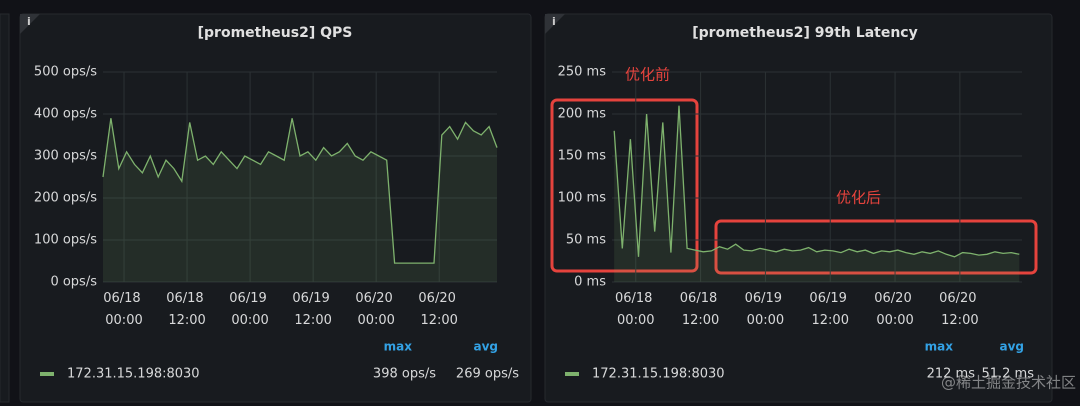 The image size is (1080, 406). What do you see at coordinates (65, 72) in the screenshot?
I see `y-tick-label: 500 ops/s` at bounding box center [65, 72].